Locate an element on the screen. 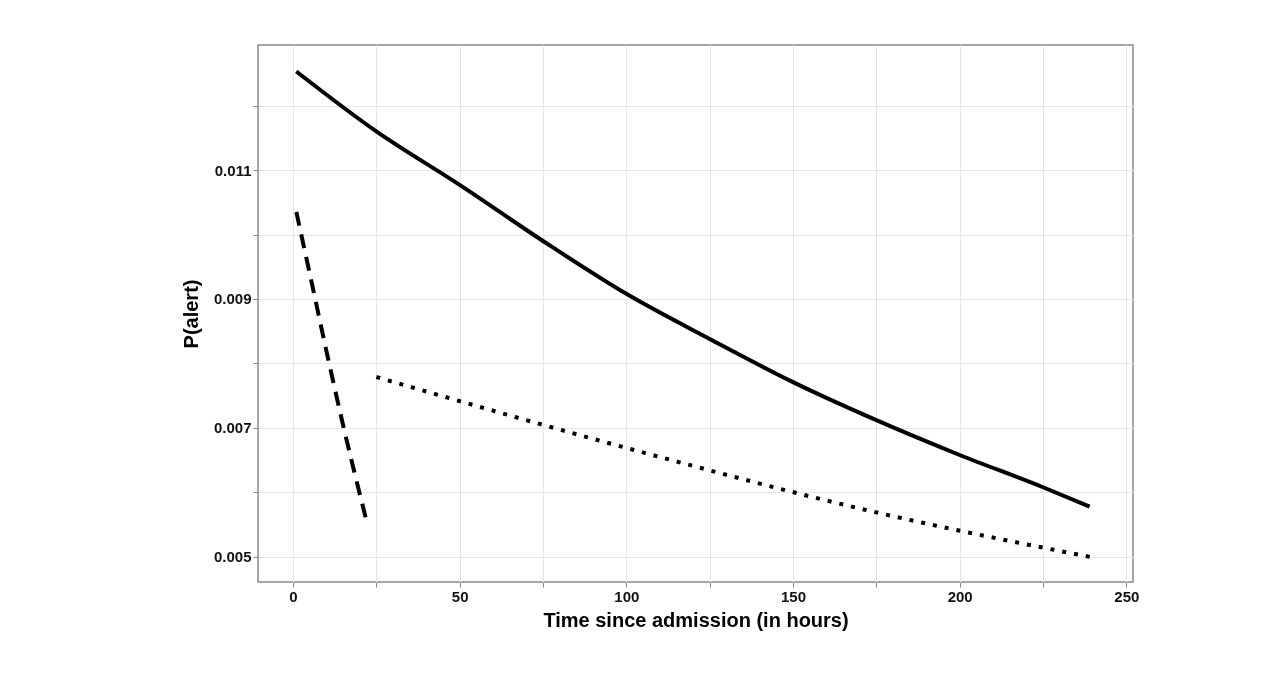  x-tick-label: 100 is located at coordinates (627, 596).